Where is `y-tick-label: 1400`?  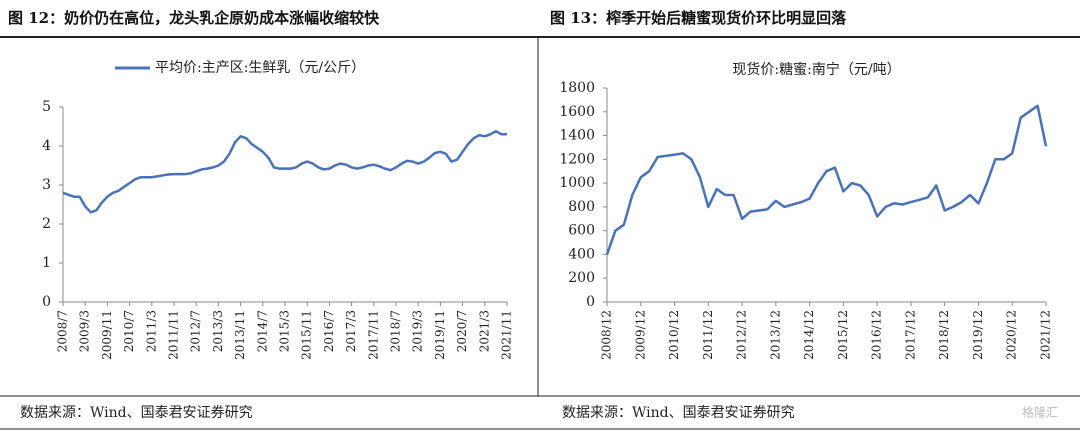
y-tick-label: 1400 is located at coordinates (577, 136).